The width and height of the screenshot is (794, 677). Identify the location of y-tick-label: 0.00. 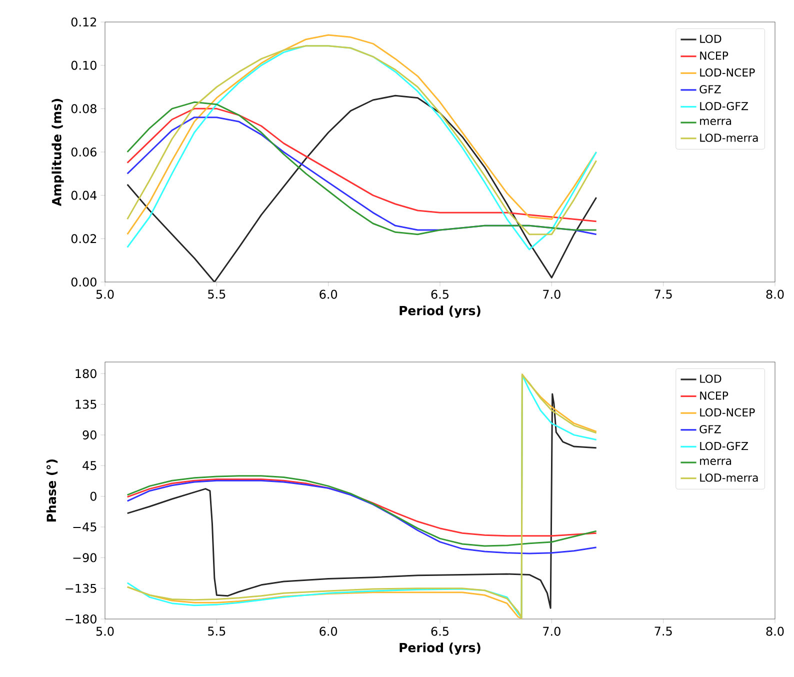
(83, 282).